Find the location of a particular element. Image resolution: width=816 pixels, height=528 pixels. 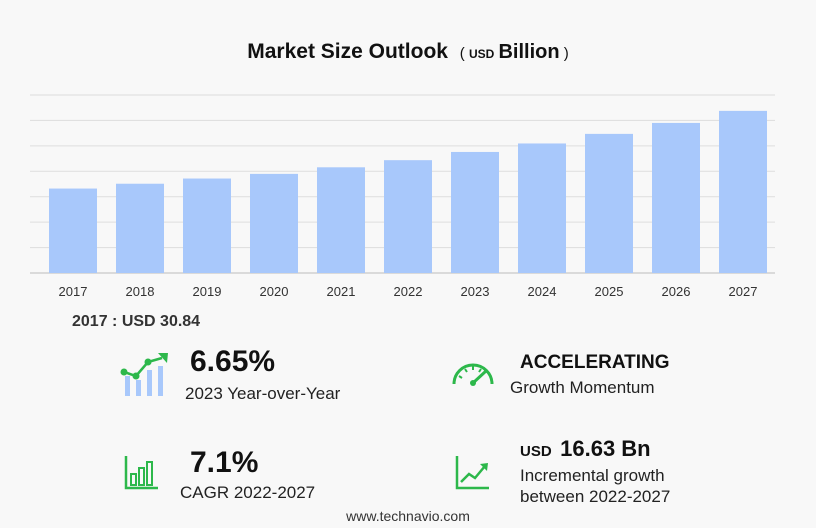

growth-chart-icon is located at coordinates (144, 374).